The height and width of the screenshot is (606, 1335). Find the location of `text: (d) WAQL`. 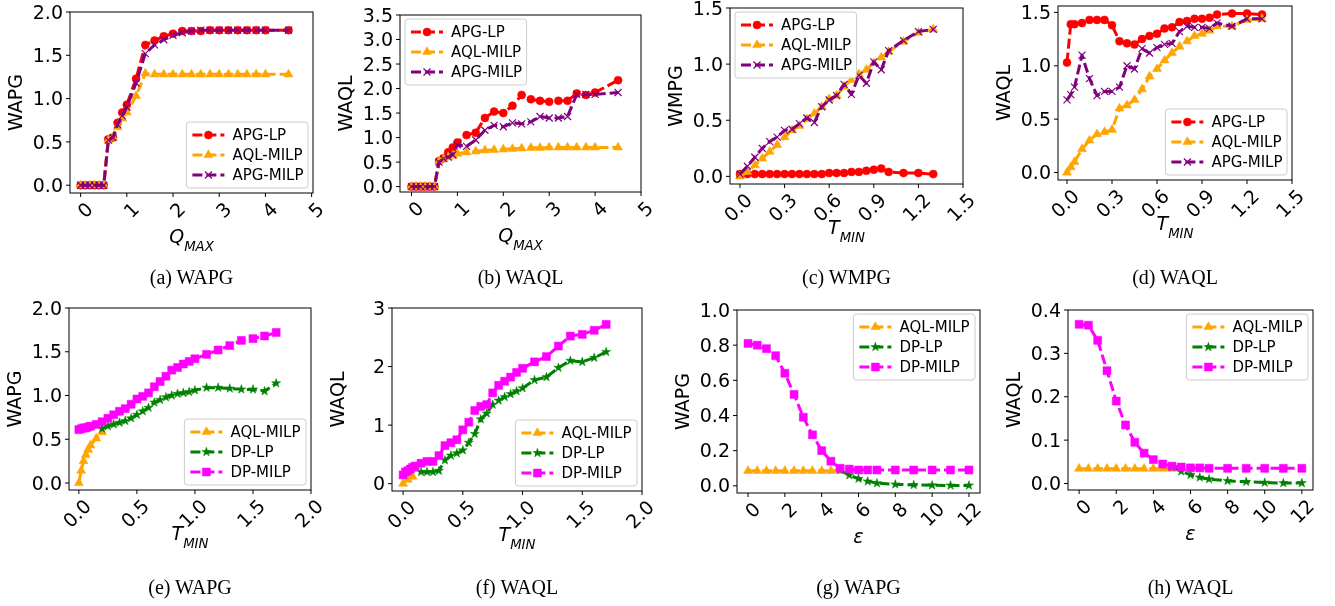

text: (d) WAQL is located at coordinates (1175, 277).